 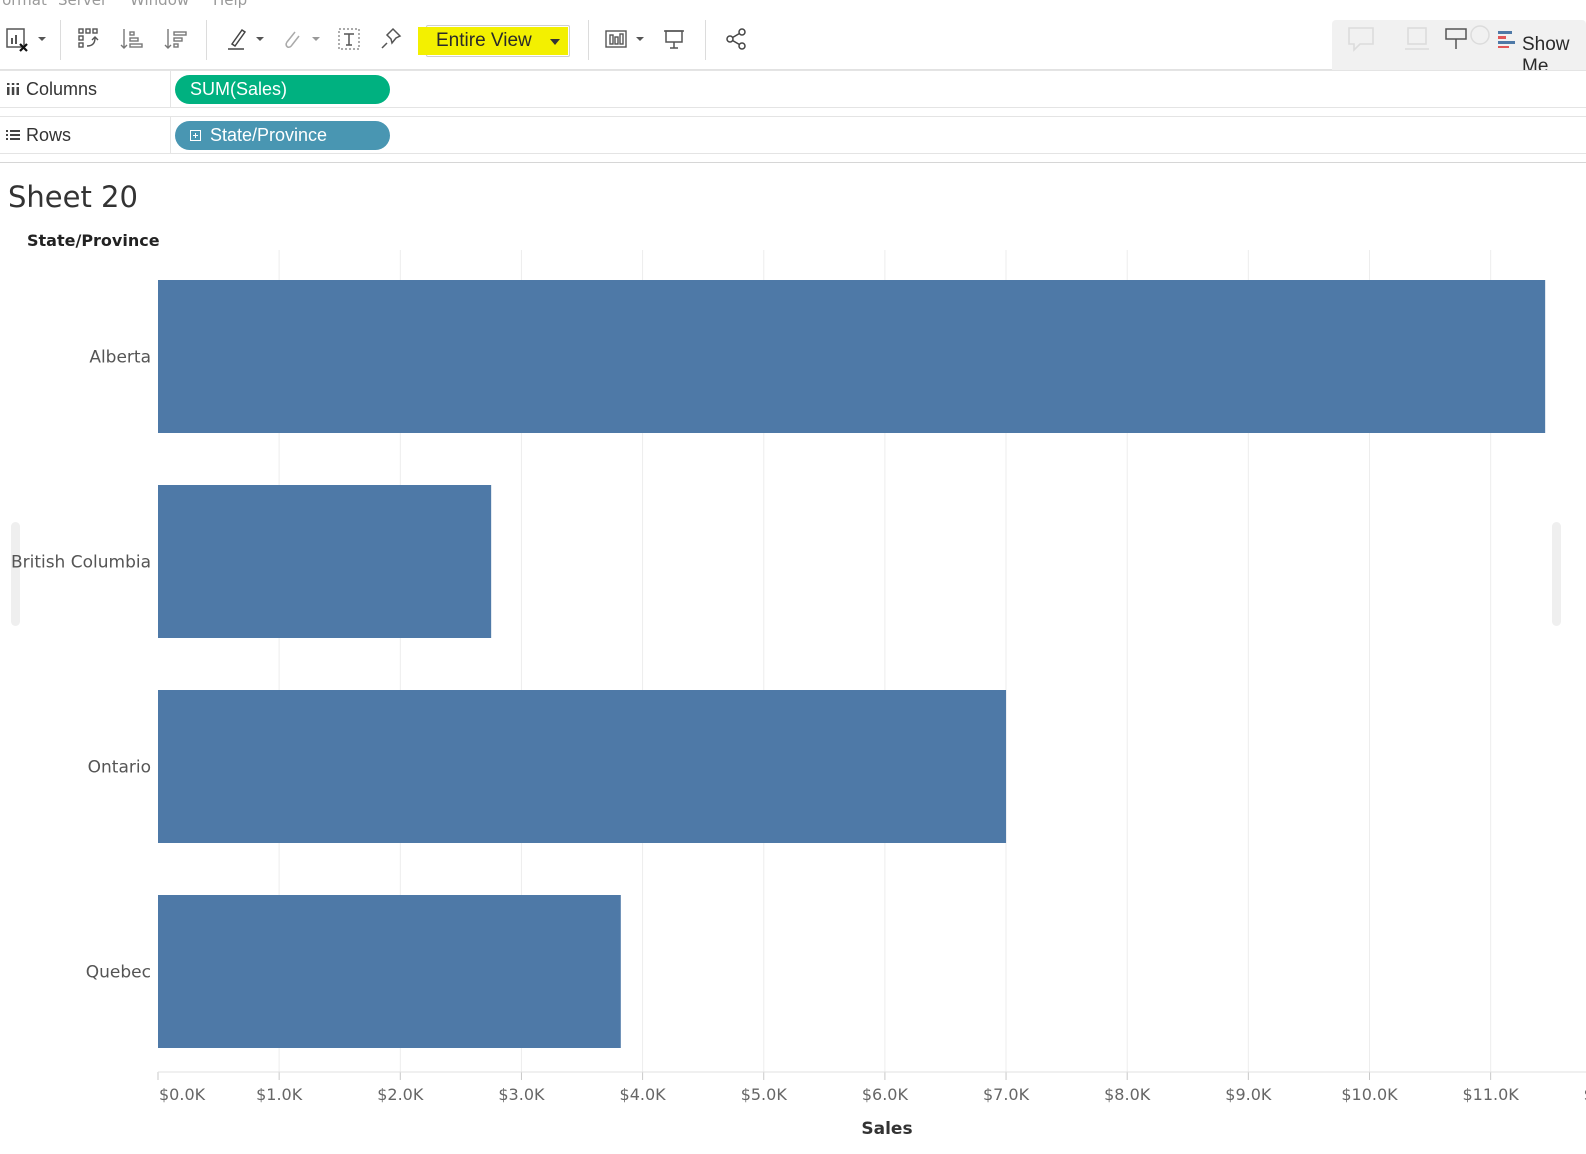 What do you see at coordinates (736, 39) in the screenshot?
I see `share-icon` at bounding box center [736, 39].